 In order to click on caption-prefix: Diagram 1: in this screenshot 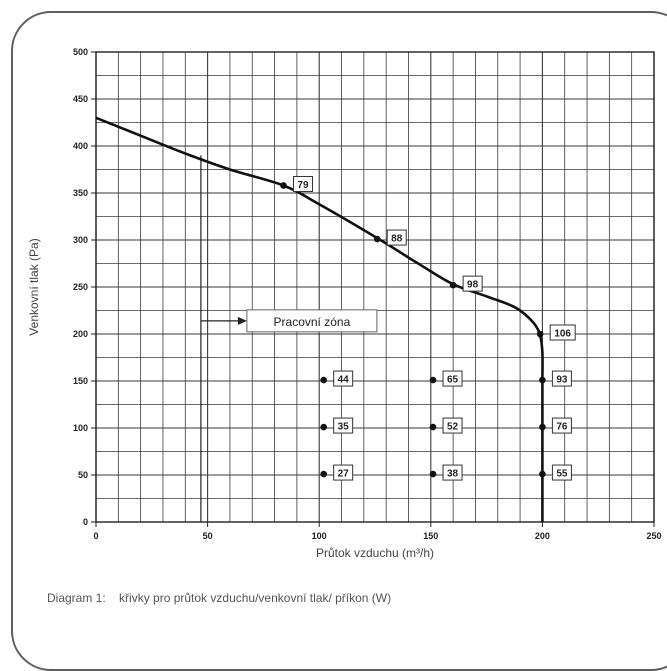, I will do `click(76, 598)`.